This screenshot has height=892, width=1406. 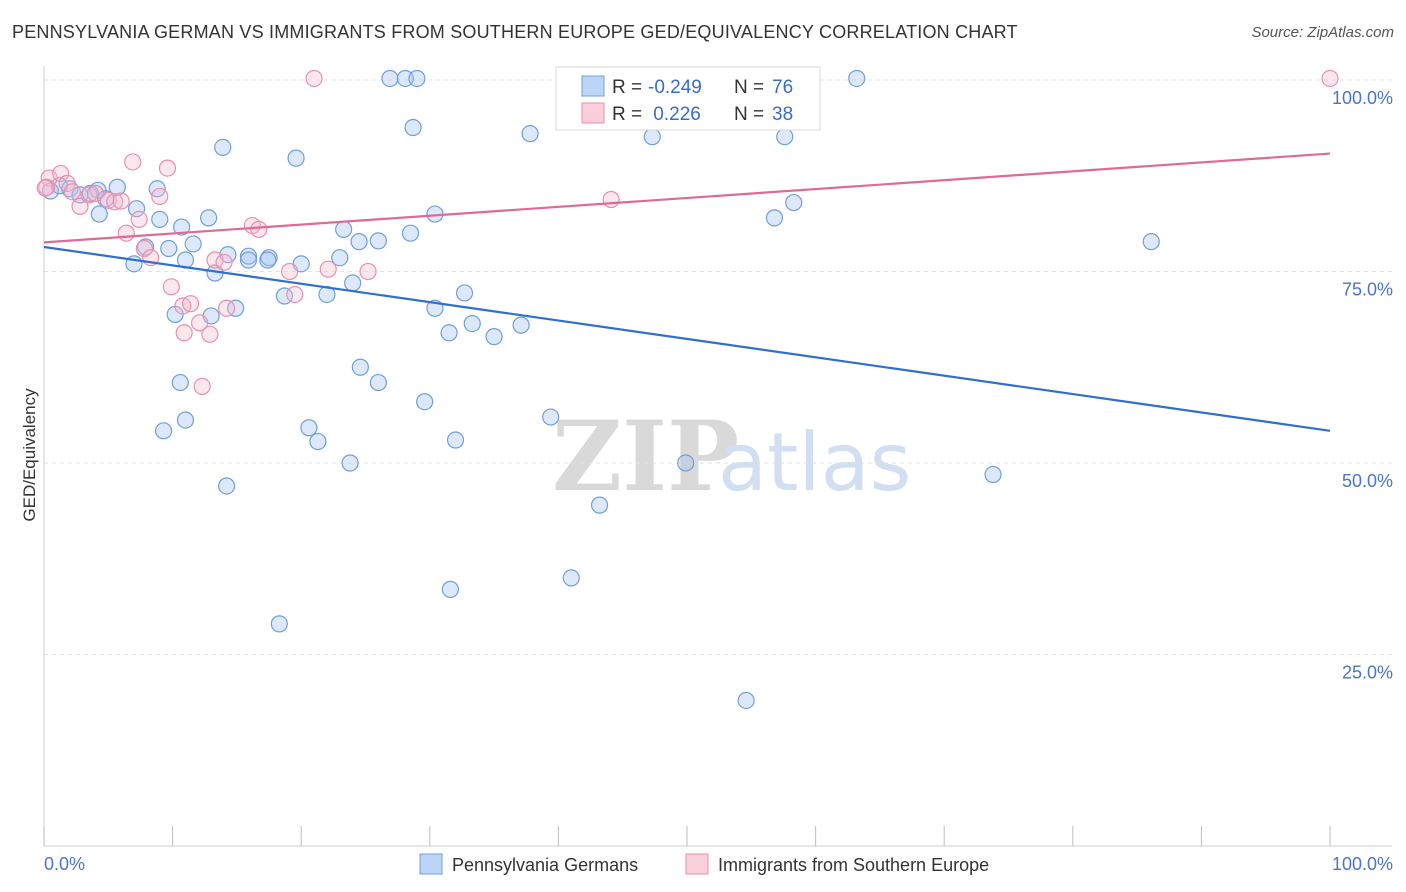 What do you see at coordinates (749, 114) in the screenshot?
I see `stats-n-label-pink: N =` at bounding box center [749, 114].